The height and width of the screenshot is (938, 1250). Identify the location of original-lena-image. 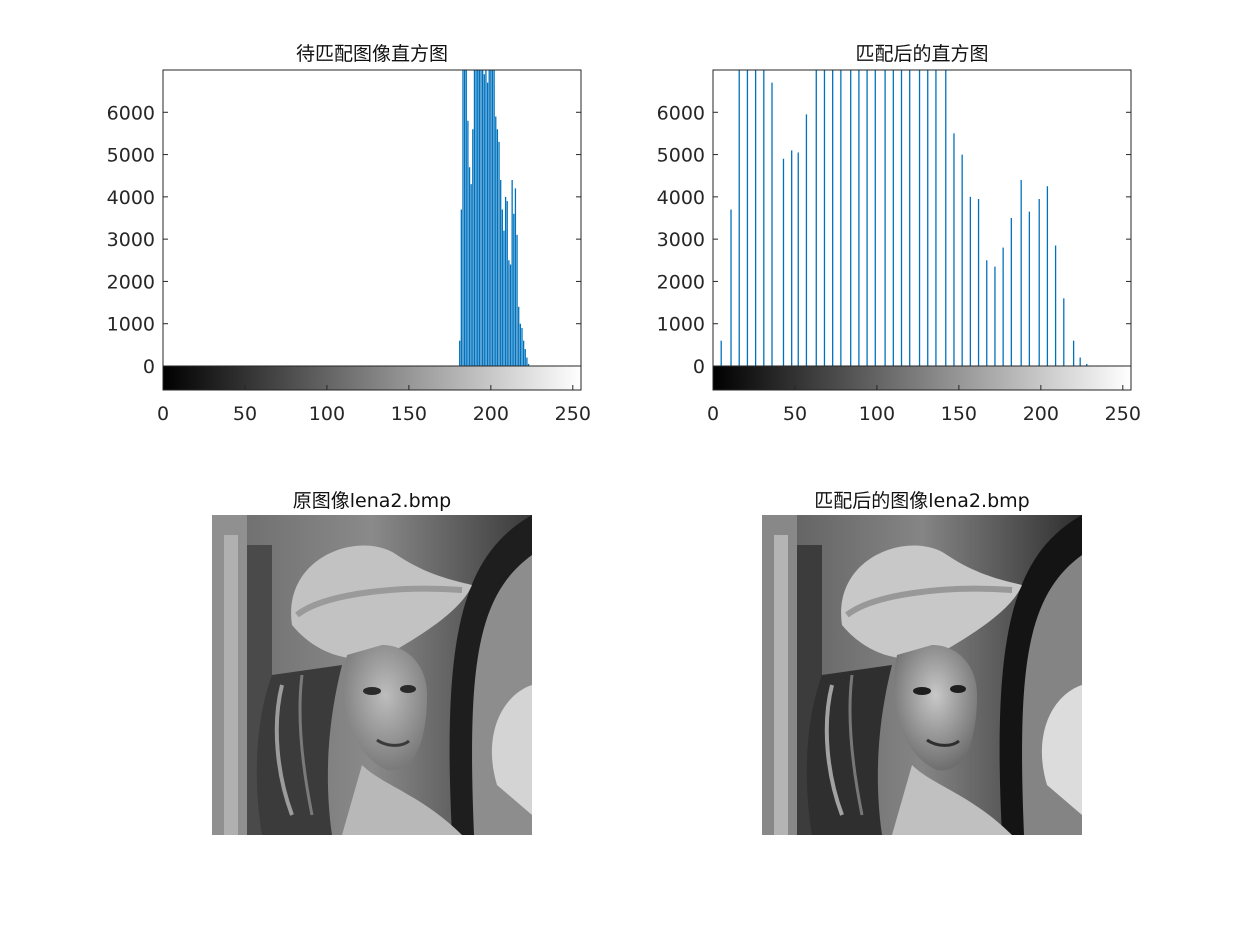
(372, 675).